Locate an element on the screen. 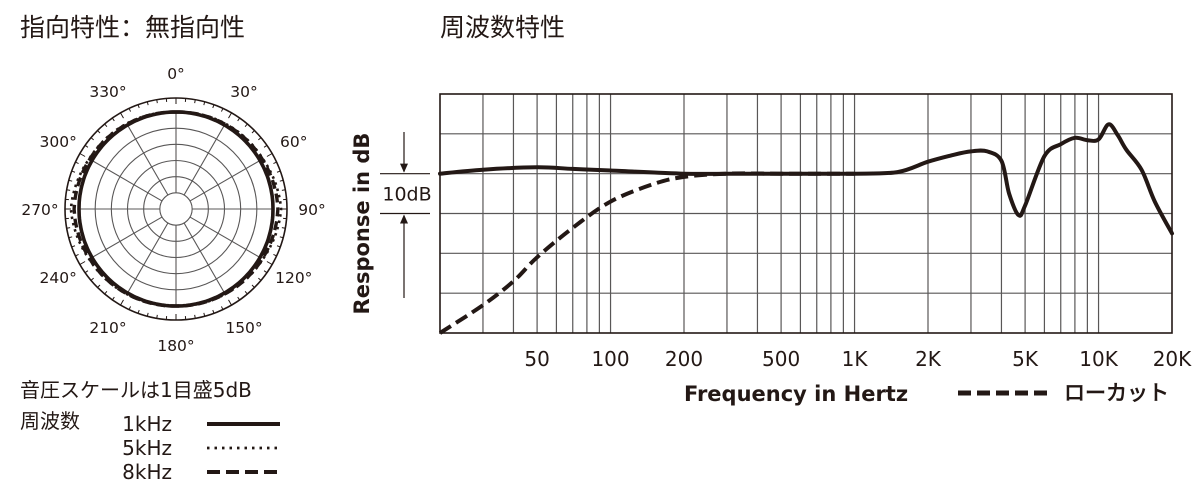 This screenshot has height=490, width=1200. polar-series-1kHz is located at coordinates (176, 209).